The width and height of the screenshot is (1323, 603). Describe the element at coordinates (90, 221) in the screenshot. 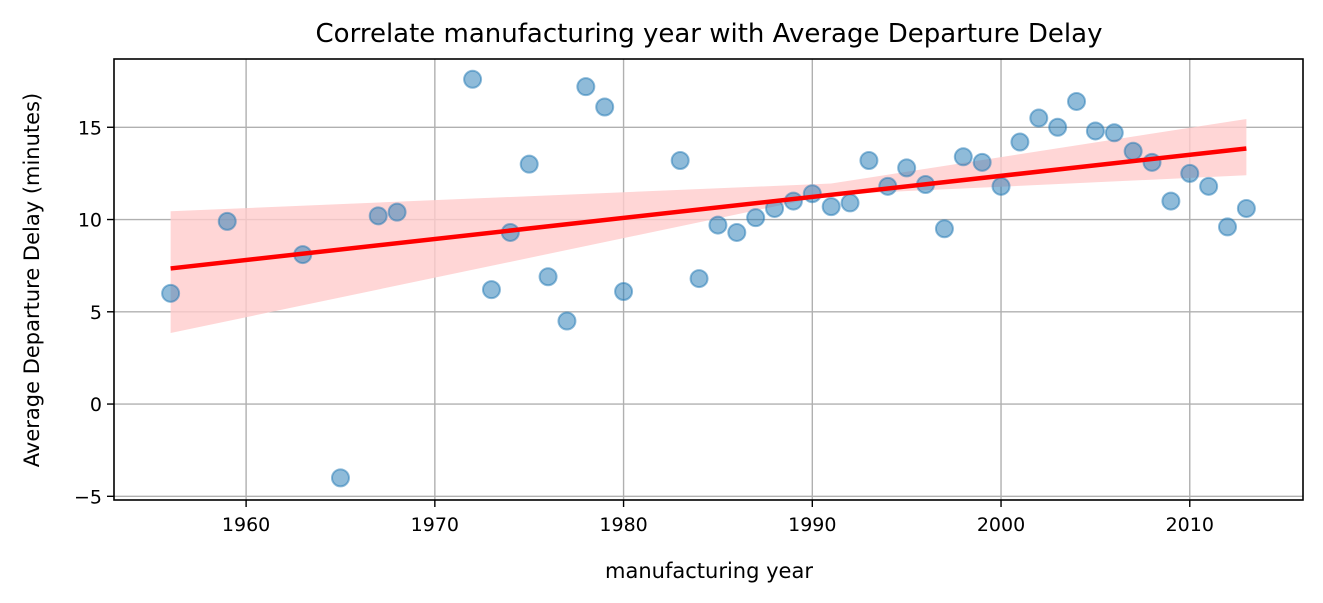

I see `y-tick-label: 10` at that location.